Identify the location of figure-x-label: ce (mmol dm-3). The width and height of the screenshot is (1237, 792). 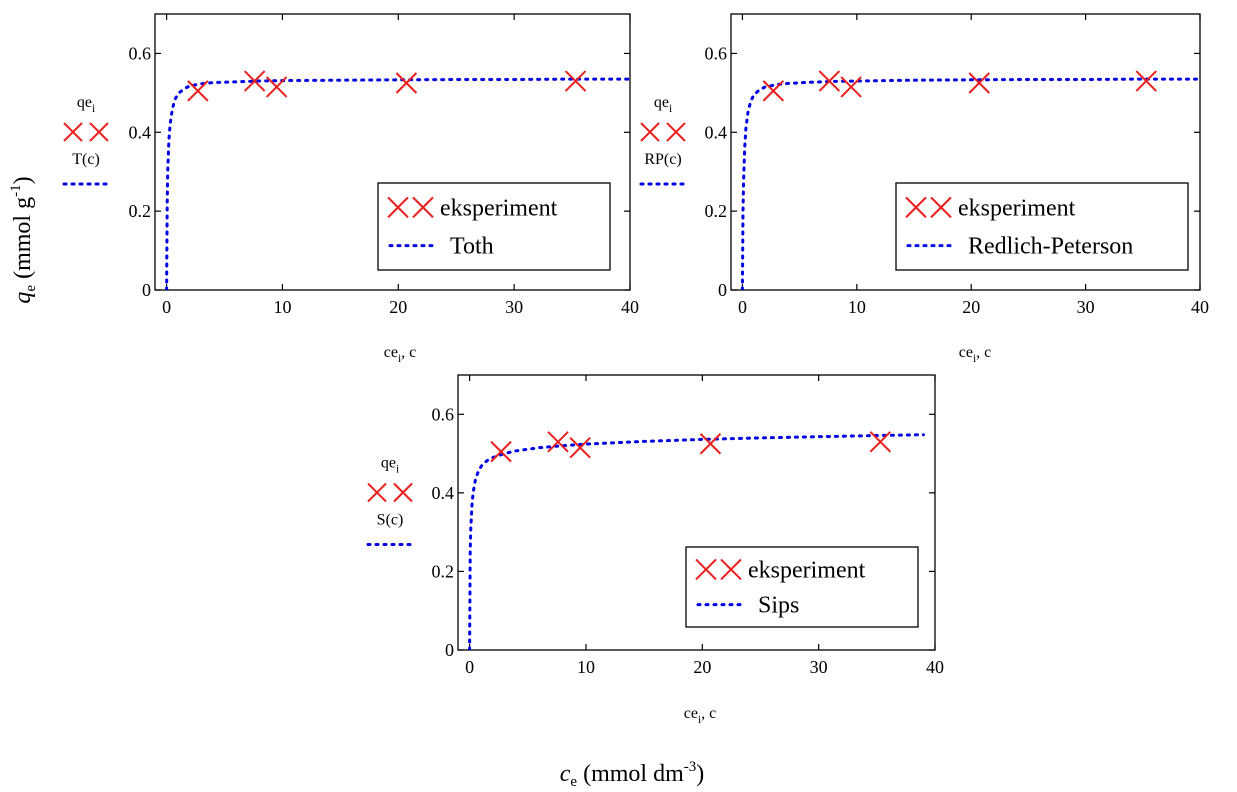
(632, 774).